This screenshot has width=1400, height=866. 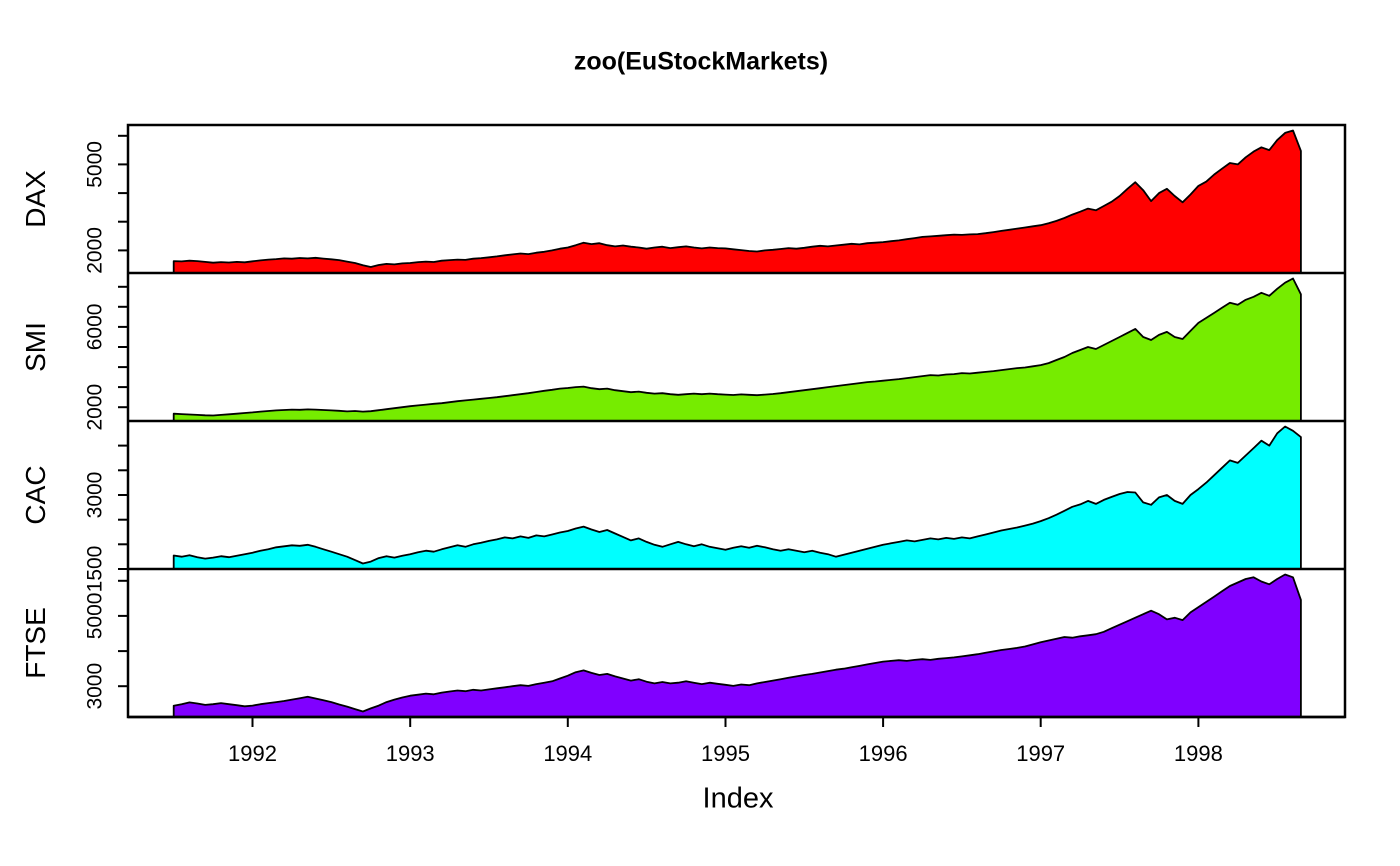 I want to click on y-tick-label-ftse-5000: 5000, so click(x=95, y=616).